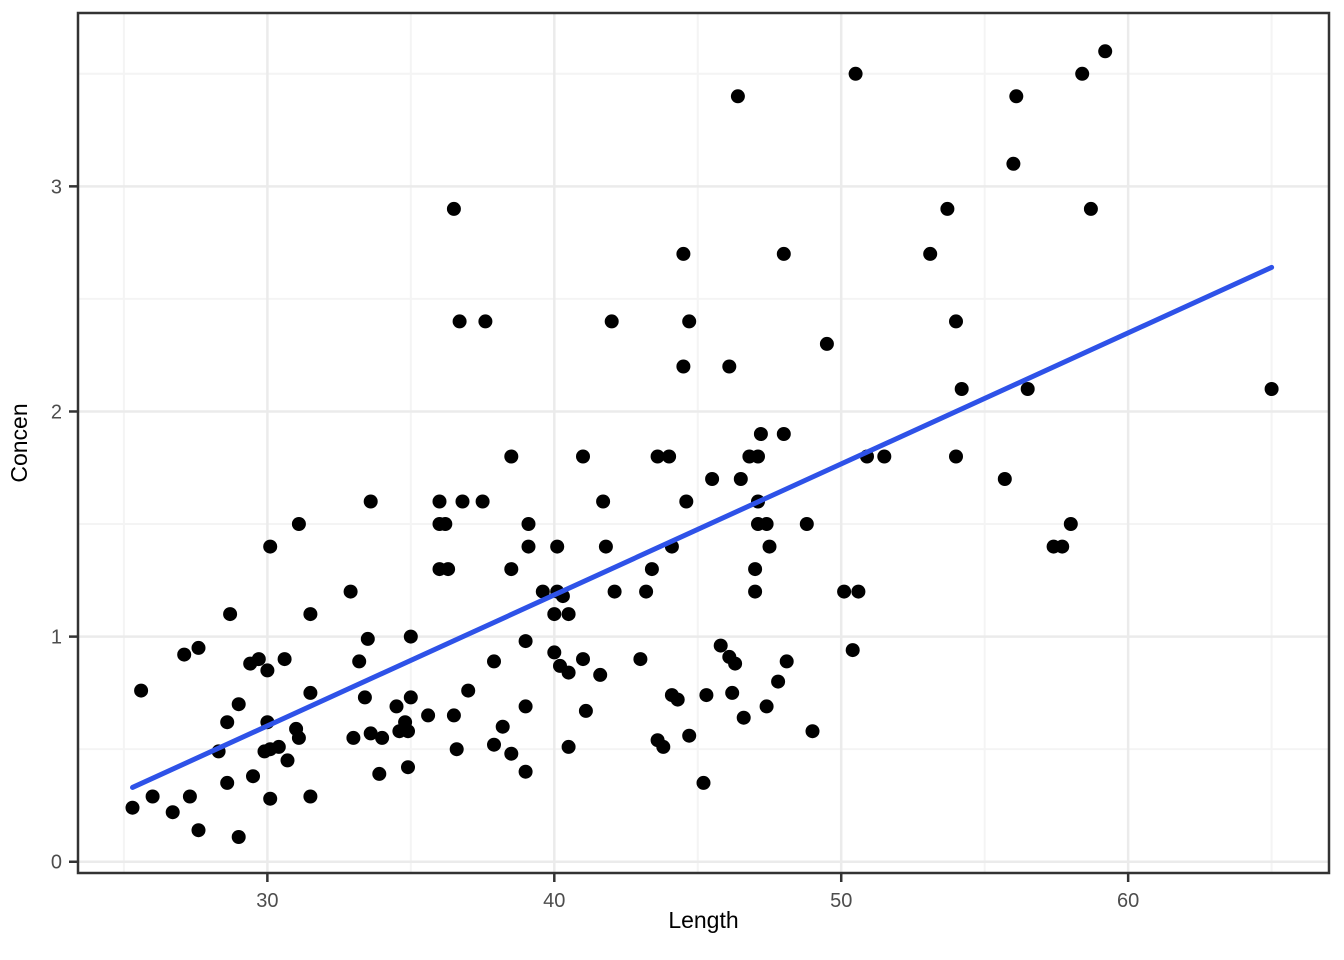 This screenshot has width=1344, height=960. What do you see at coordinates (19, 442) in the screenshot?
I see `y-axis-title: Concen` at bounding box center [19, 442].